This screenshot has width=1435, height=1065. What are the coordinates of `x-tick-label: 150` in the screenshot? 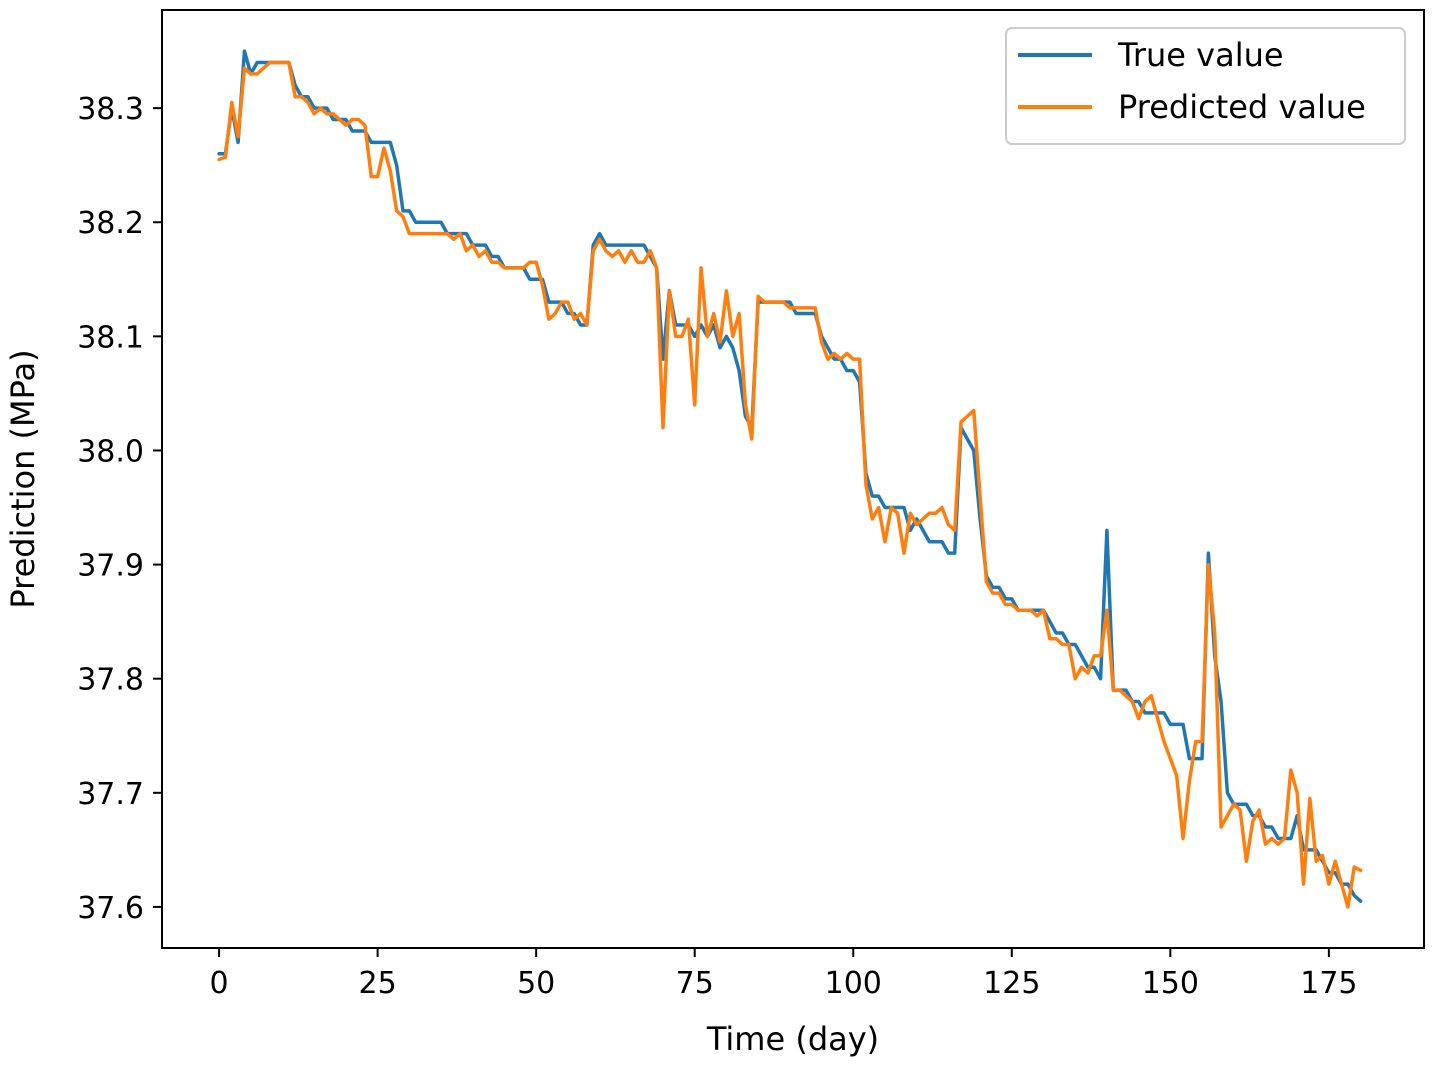 It's located at (1170, 983).